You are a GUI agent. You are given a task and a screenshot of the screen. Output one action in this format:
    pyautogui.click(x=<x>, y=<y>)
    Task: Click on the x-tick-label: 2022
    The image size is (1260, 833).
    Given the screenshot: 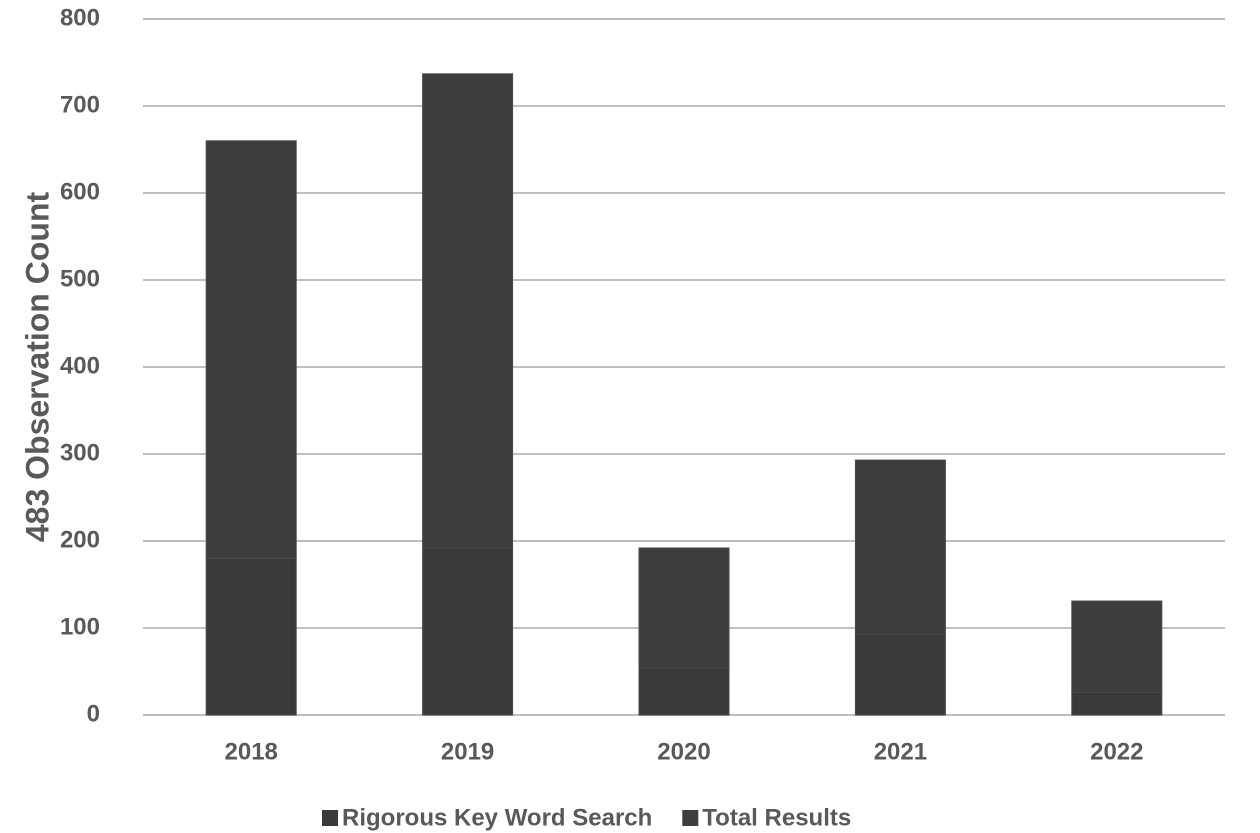 What is the action you would take?
    pyautogui.click(x=1116, y=751)
    